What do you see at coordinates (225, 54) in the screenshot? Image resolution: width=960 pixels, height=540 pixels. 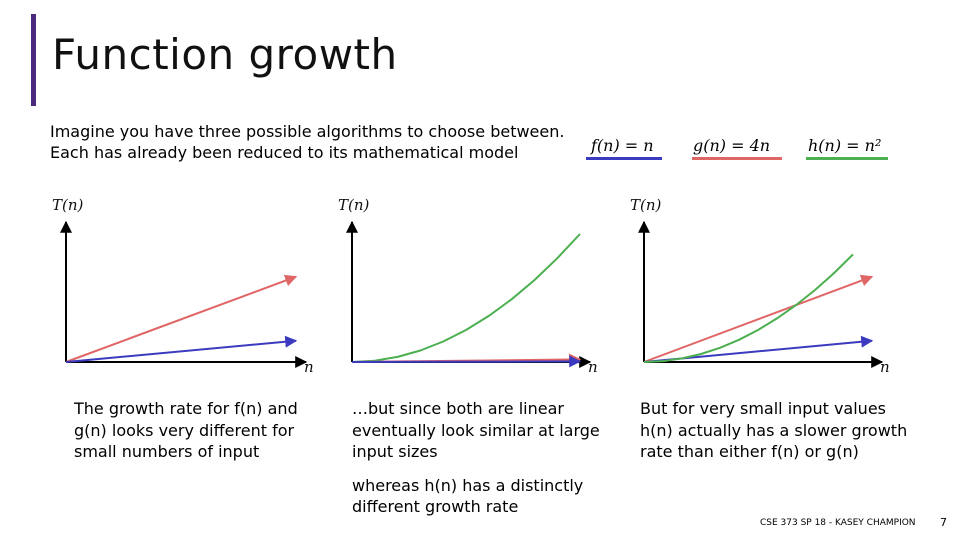 I see `slide-title: Function growth` at bounding box center [225, 54].